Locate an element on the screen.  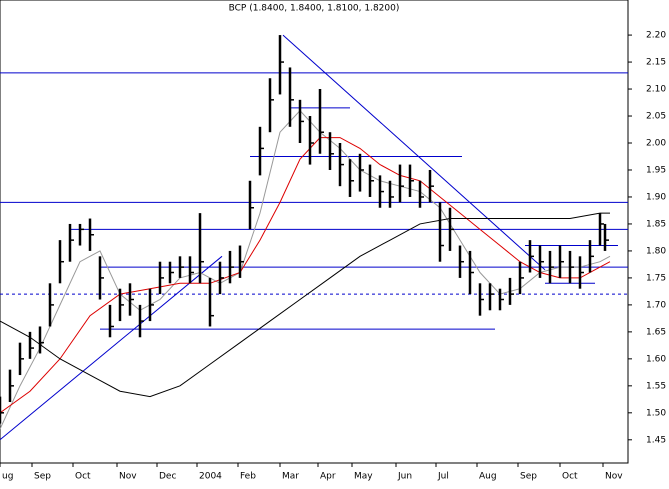
x-tick-label: Aug is located at coordinates (488, 477).